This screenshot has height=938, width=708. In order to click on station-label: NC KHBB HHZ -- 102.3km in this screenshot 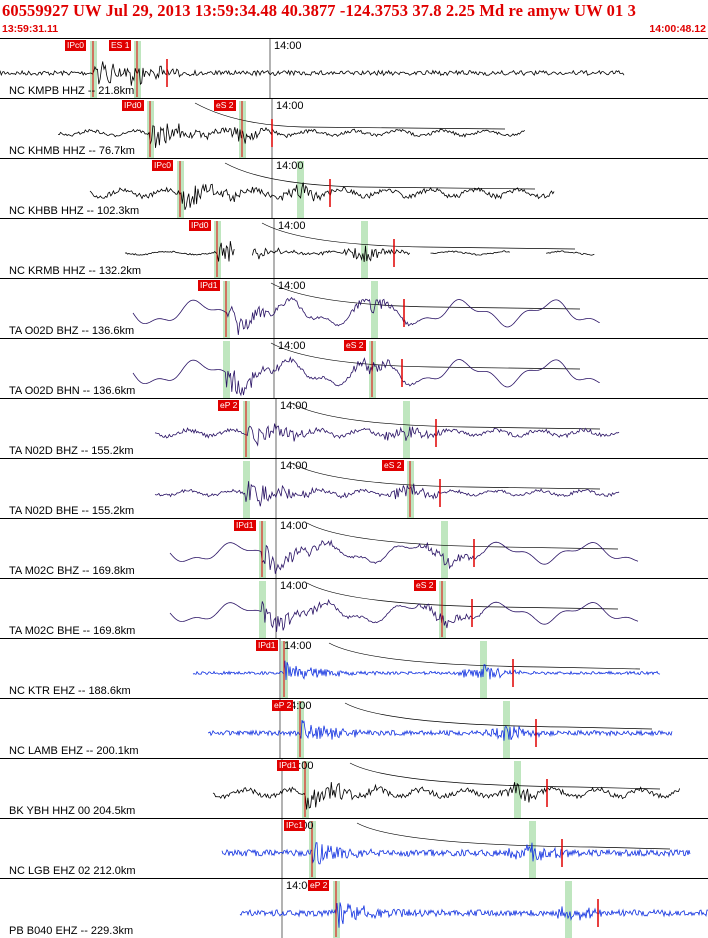, I will do `click(74, 211)`.